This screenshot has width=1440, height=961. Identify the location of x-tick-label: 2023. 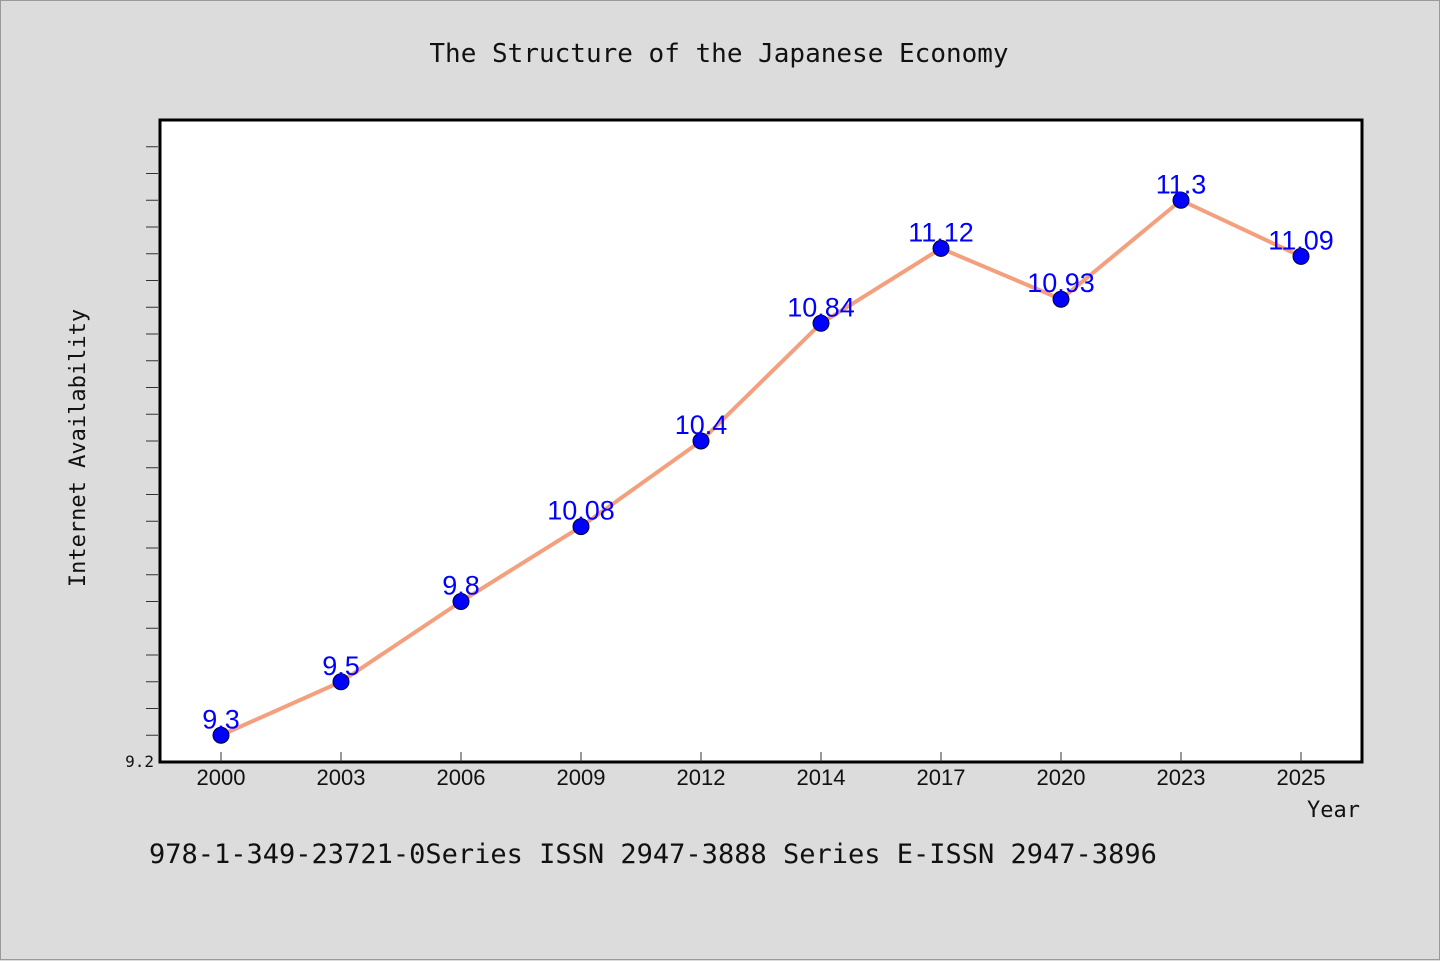
(1181, 777).